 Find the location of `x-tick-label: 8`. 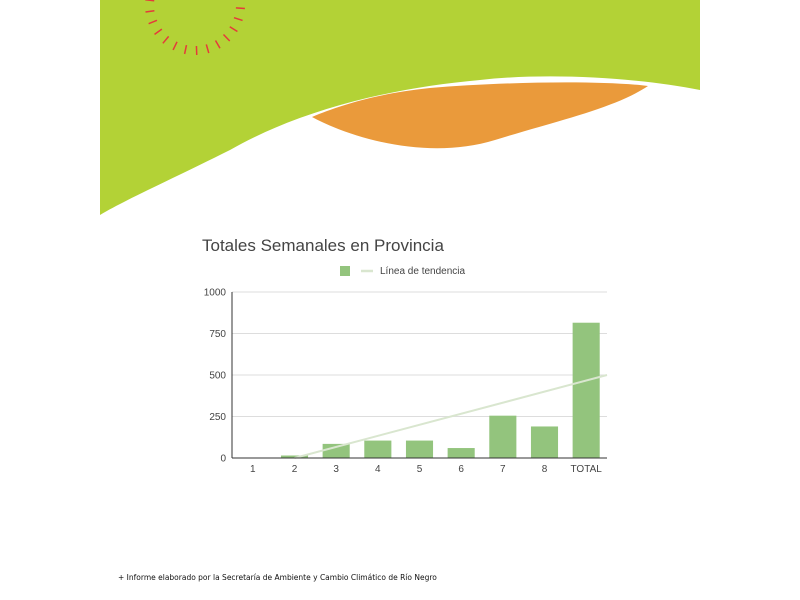

x-tick-label: 8 is located at coordinates (545, 469).